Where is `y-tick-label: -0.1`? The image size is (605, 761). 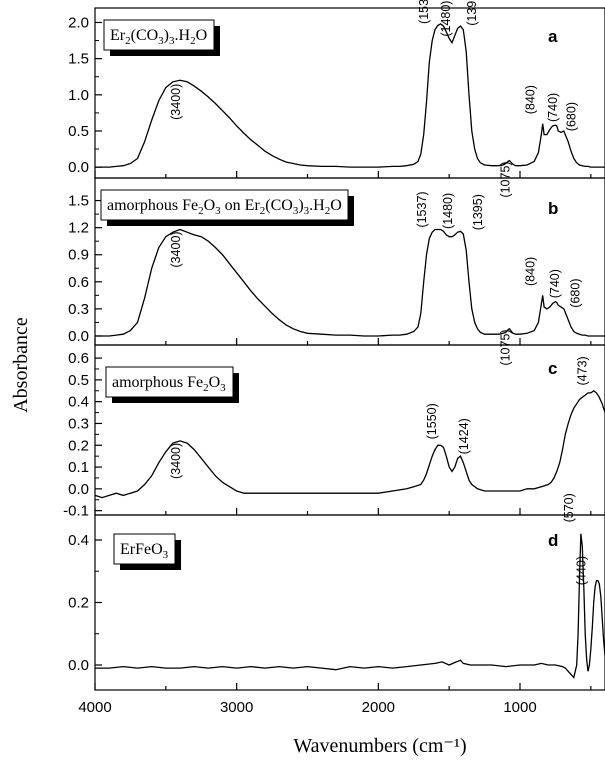 y-tick-label: -0.1 is located at coordinates (76, 511).